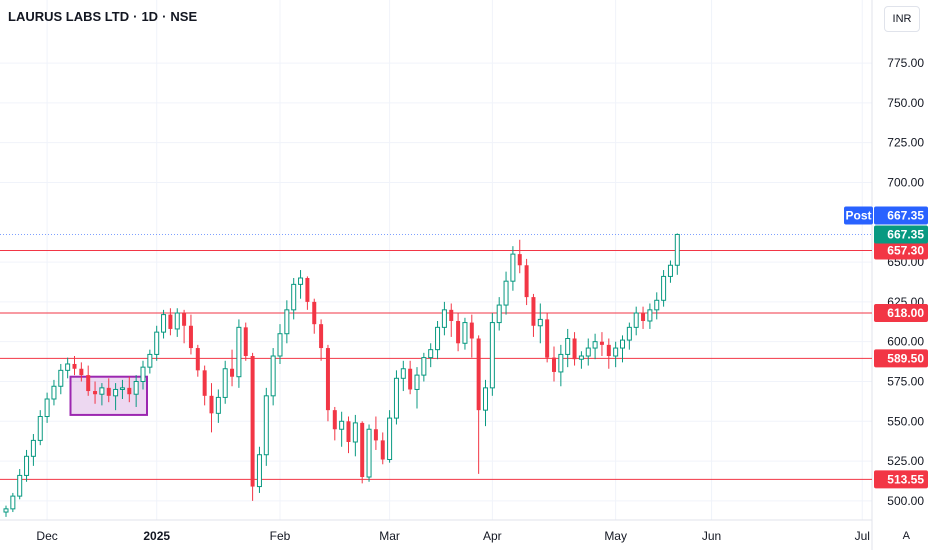 The width and height of the screenshot is (932, 550). I want to click on level-price-tag: 513.55, so click(905, 479).